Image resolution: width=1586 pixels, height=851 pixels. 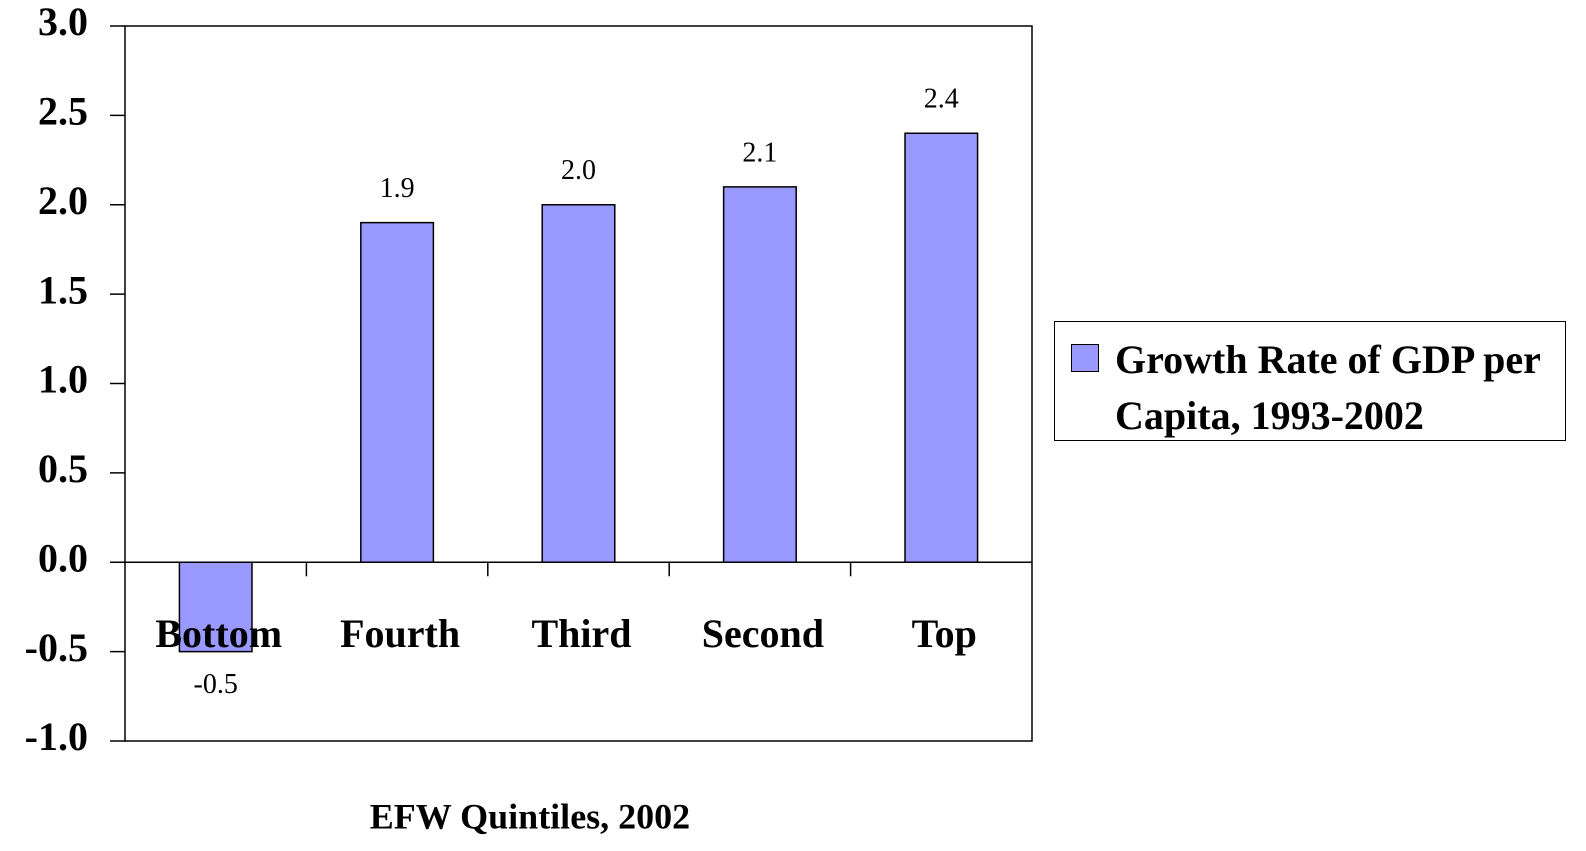 I want to click on x-axis-label: EFW Quintiles, 2002, so click(x=530, y=816).